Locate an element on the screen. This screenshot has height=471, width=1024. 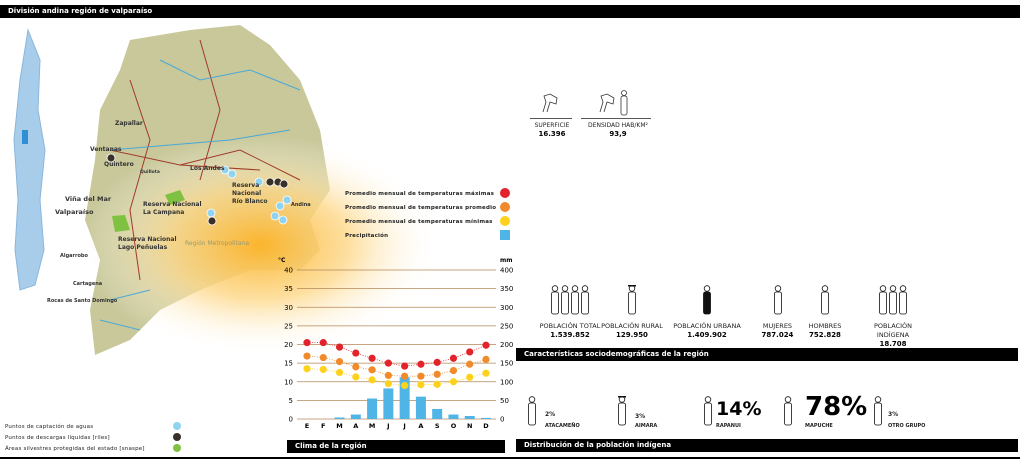
chart-title: Clima de la región is located at coordinates (331, 446).